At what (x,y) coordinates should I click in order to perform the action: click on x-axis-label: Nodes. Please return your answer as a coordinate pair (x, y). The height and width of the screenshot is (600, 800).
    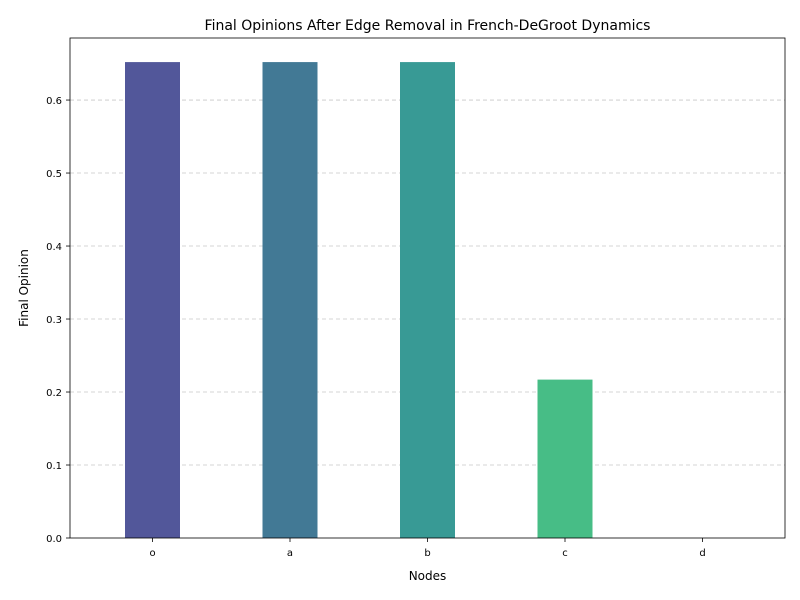
    Looking at the image, I should click on (428, 576).